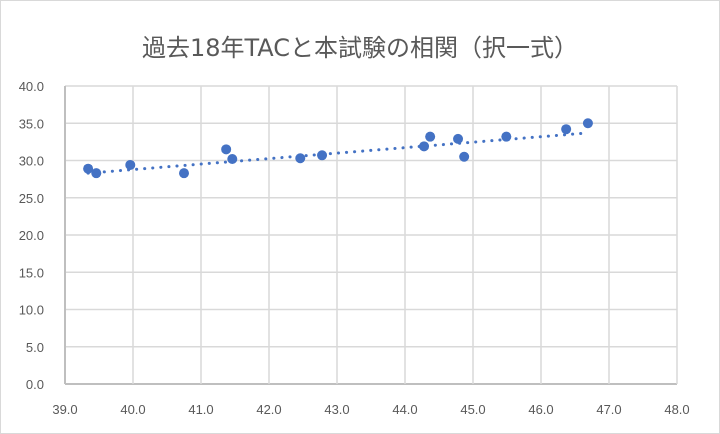  Describe the element at coordinates (31, 123) in the screenshot. I see `y-tick-label: 35.0` at that location.